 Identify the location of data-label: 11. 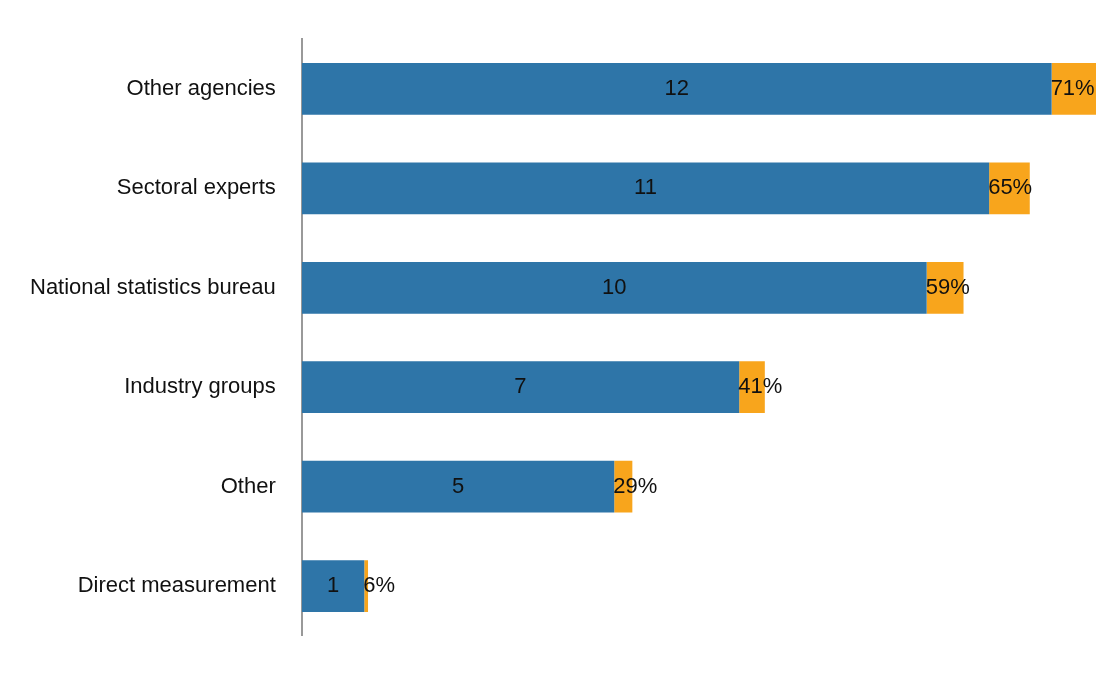
(645, 187).